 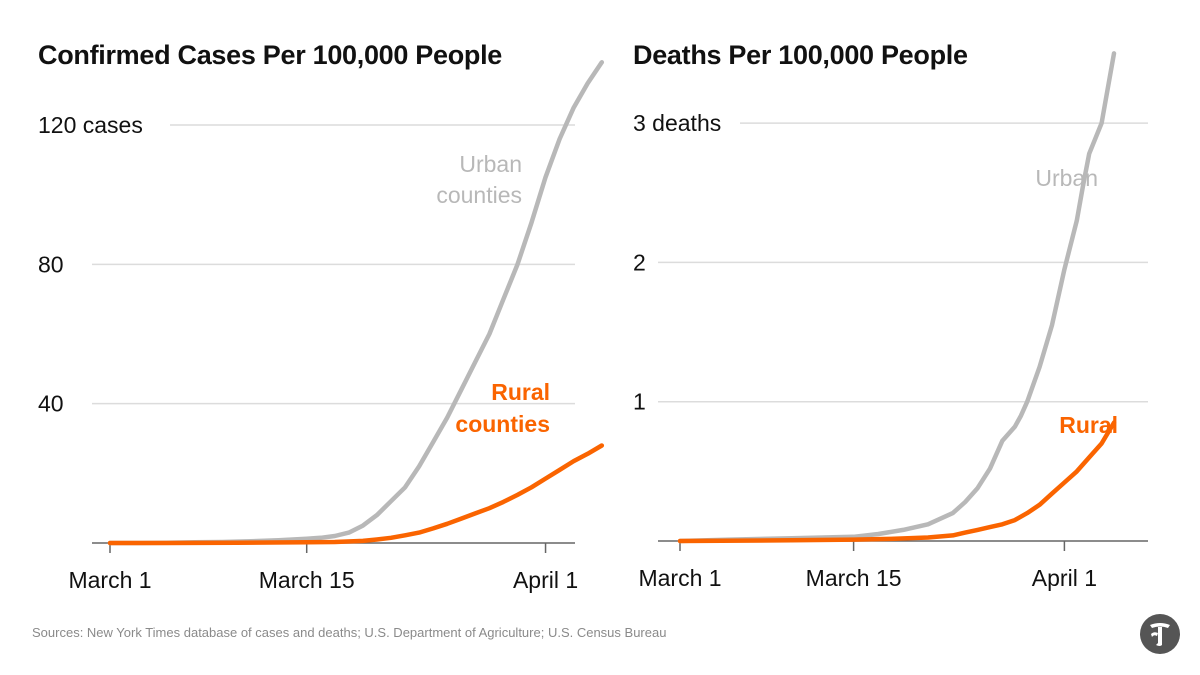 I want to click on cases-x-tick-label: March 15, so click(x=307, y=580).